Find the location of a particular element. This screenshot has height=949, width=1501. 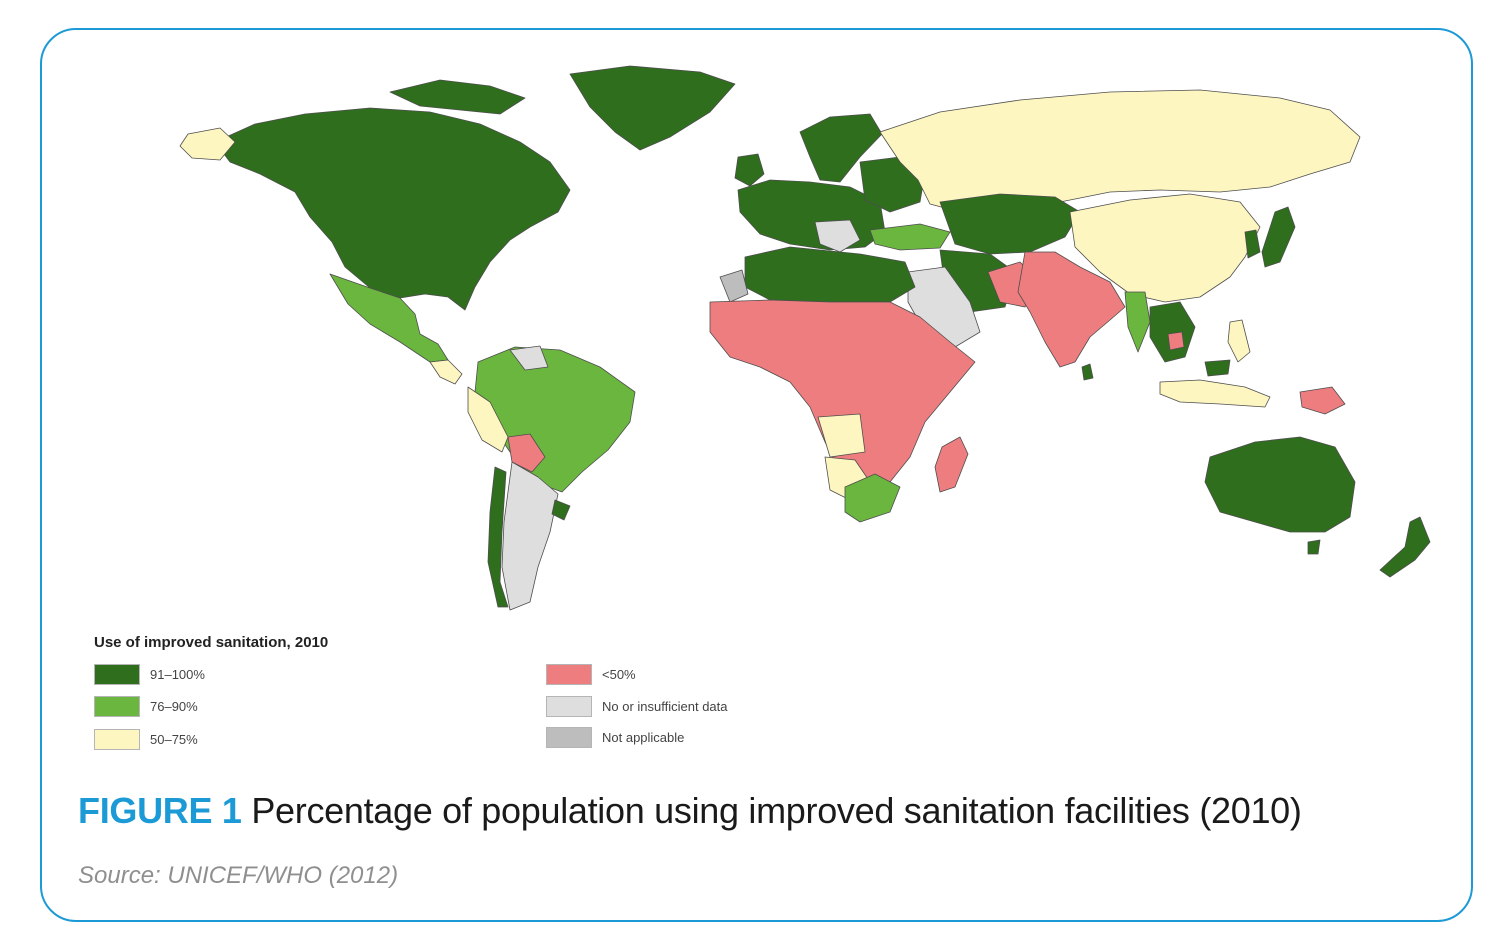

legend-item-no-data: No or insufficient data is located at coordinates (637, 706).